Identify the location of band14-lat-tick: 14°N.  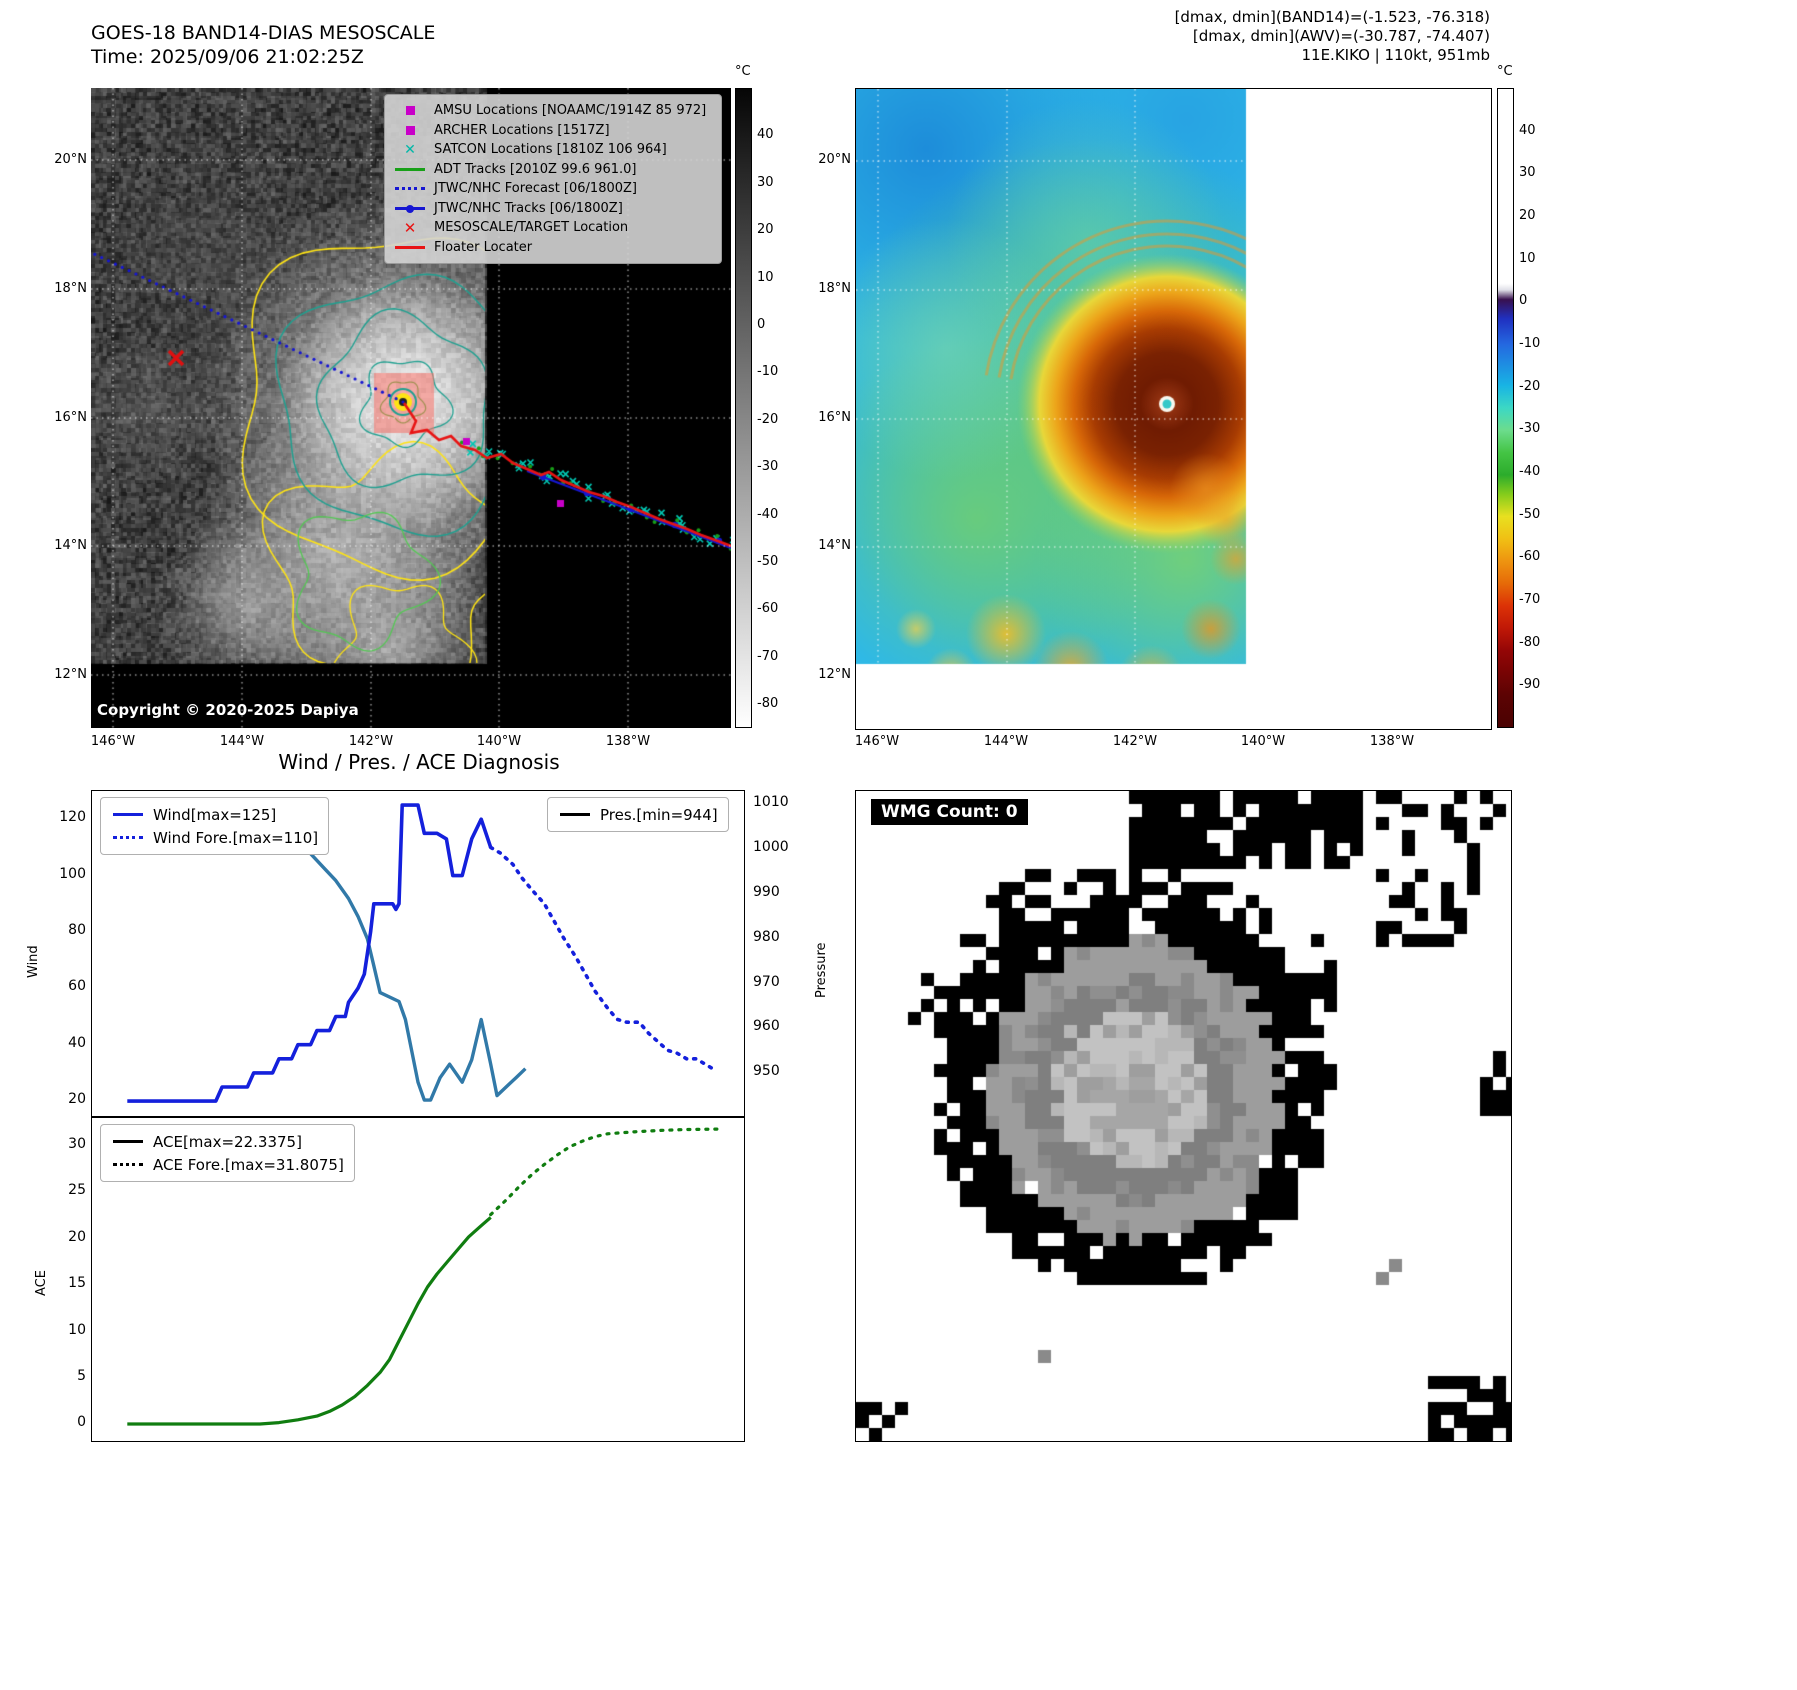
(70, 545).